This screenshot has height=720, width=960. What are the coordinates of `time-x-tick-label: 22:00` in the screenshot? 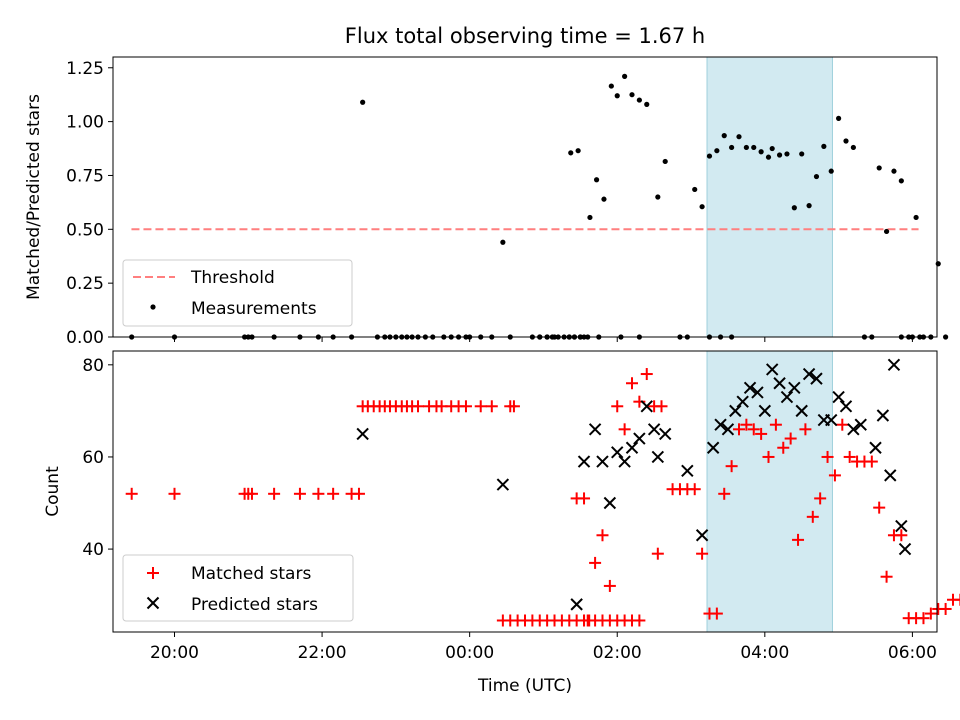 It's located at (322, 653).